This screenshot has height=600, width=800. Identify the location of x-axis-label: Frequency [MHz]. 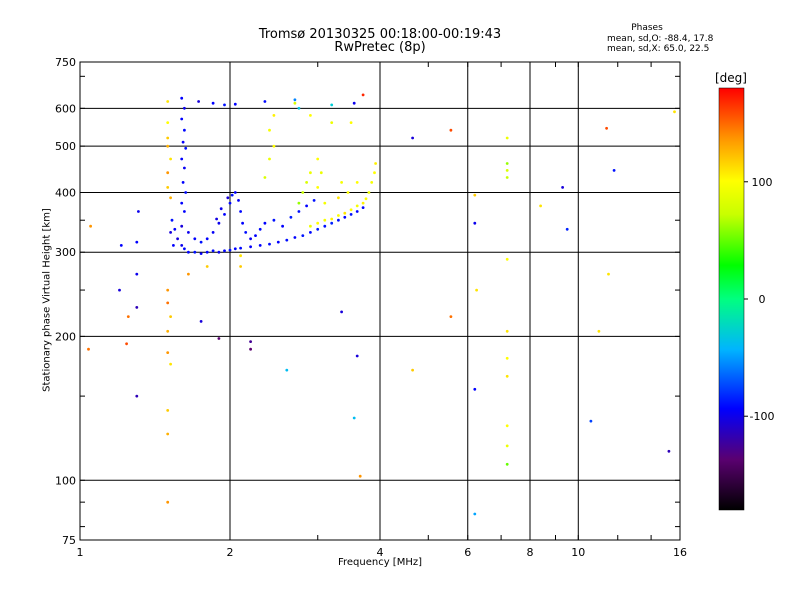
(380, 562).